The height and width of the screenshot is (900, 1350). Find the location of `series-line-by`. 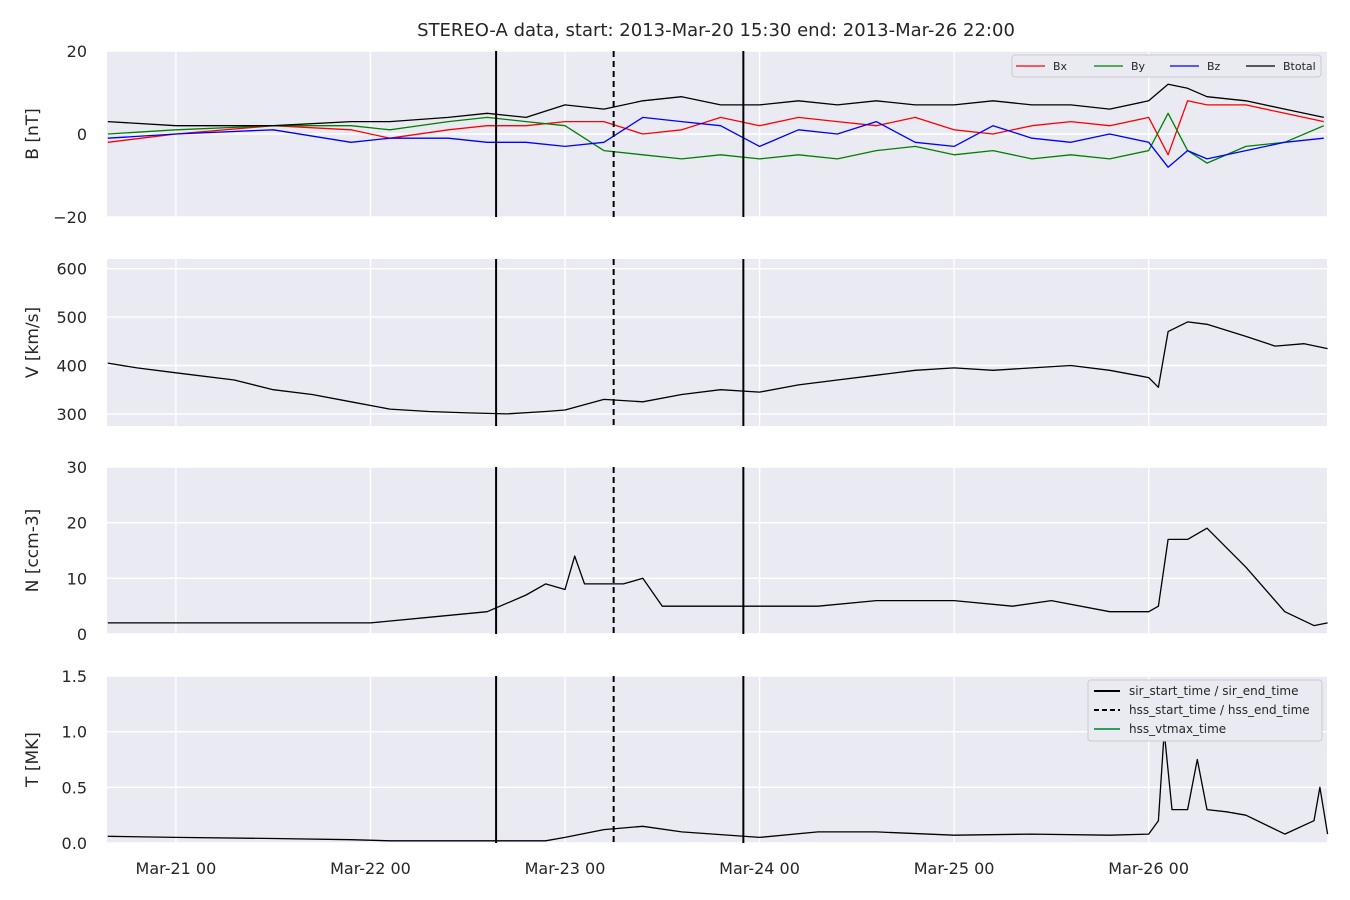

series-line-by is located at coordinates (716, 138).